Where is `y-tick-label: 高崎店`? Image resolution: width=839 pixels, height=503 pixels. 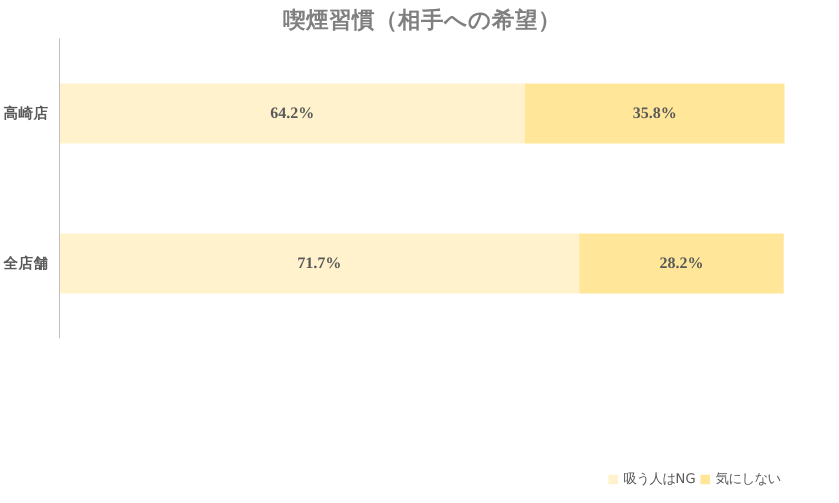
y-tick-label: 高崎店 is located at coordinates (26, 113).